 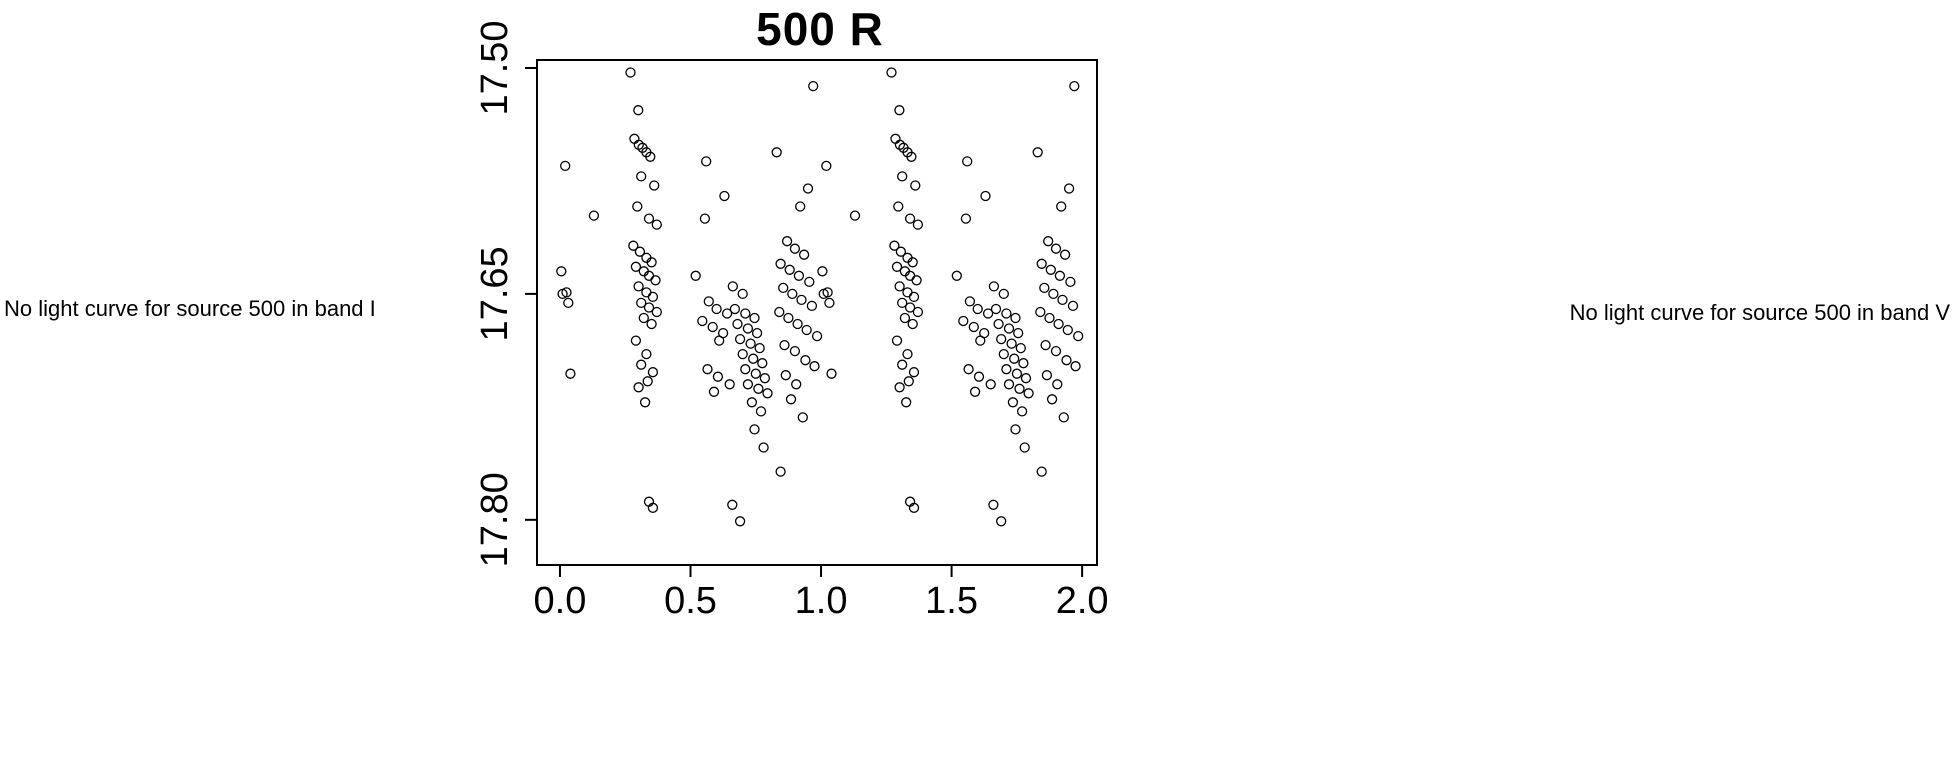 I want to click on y-tick-label: 17.65, so click(x=495, y=293).